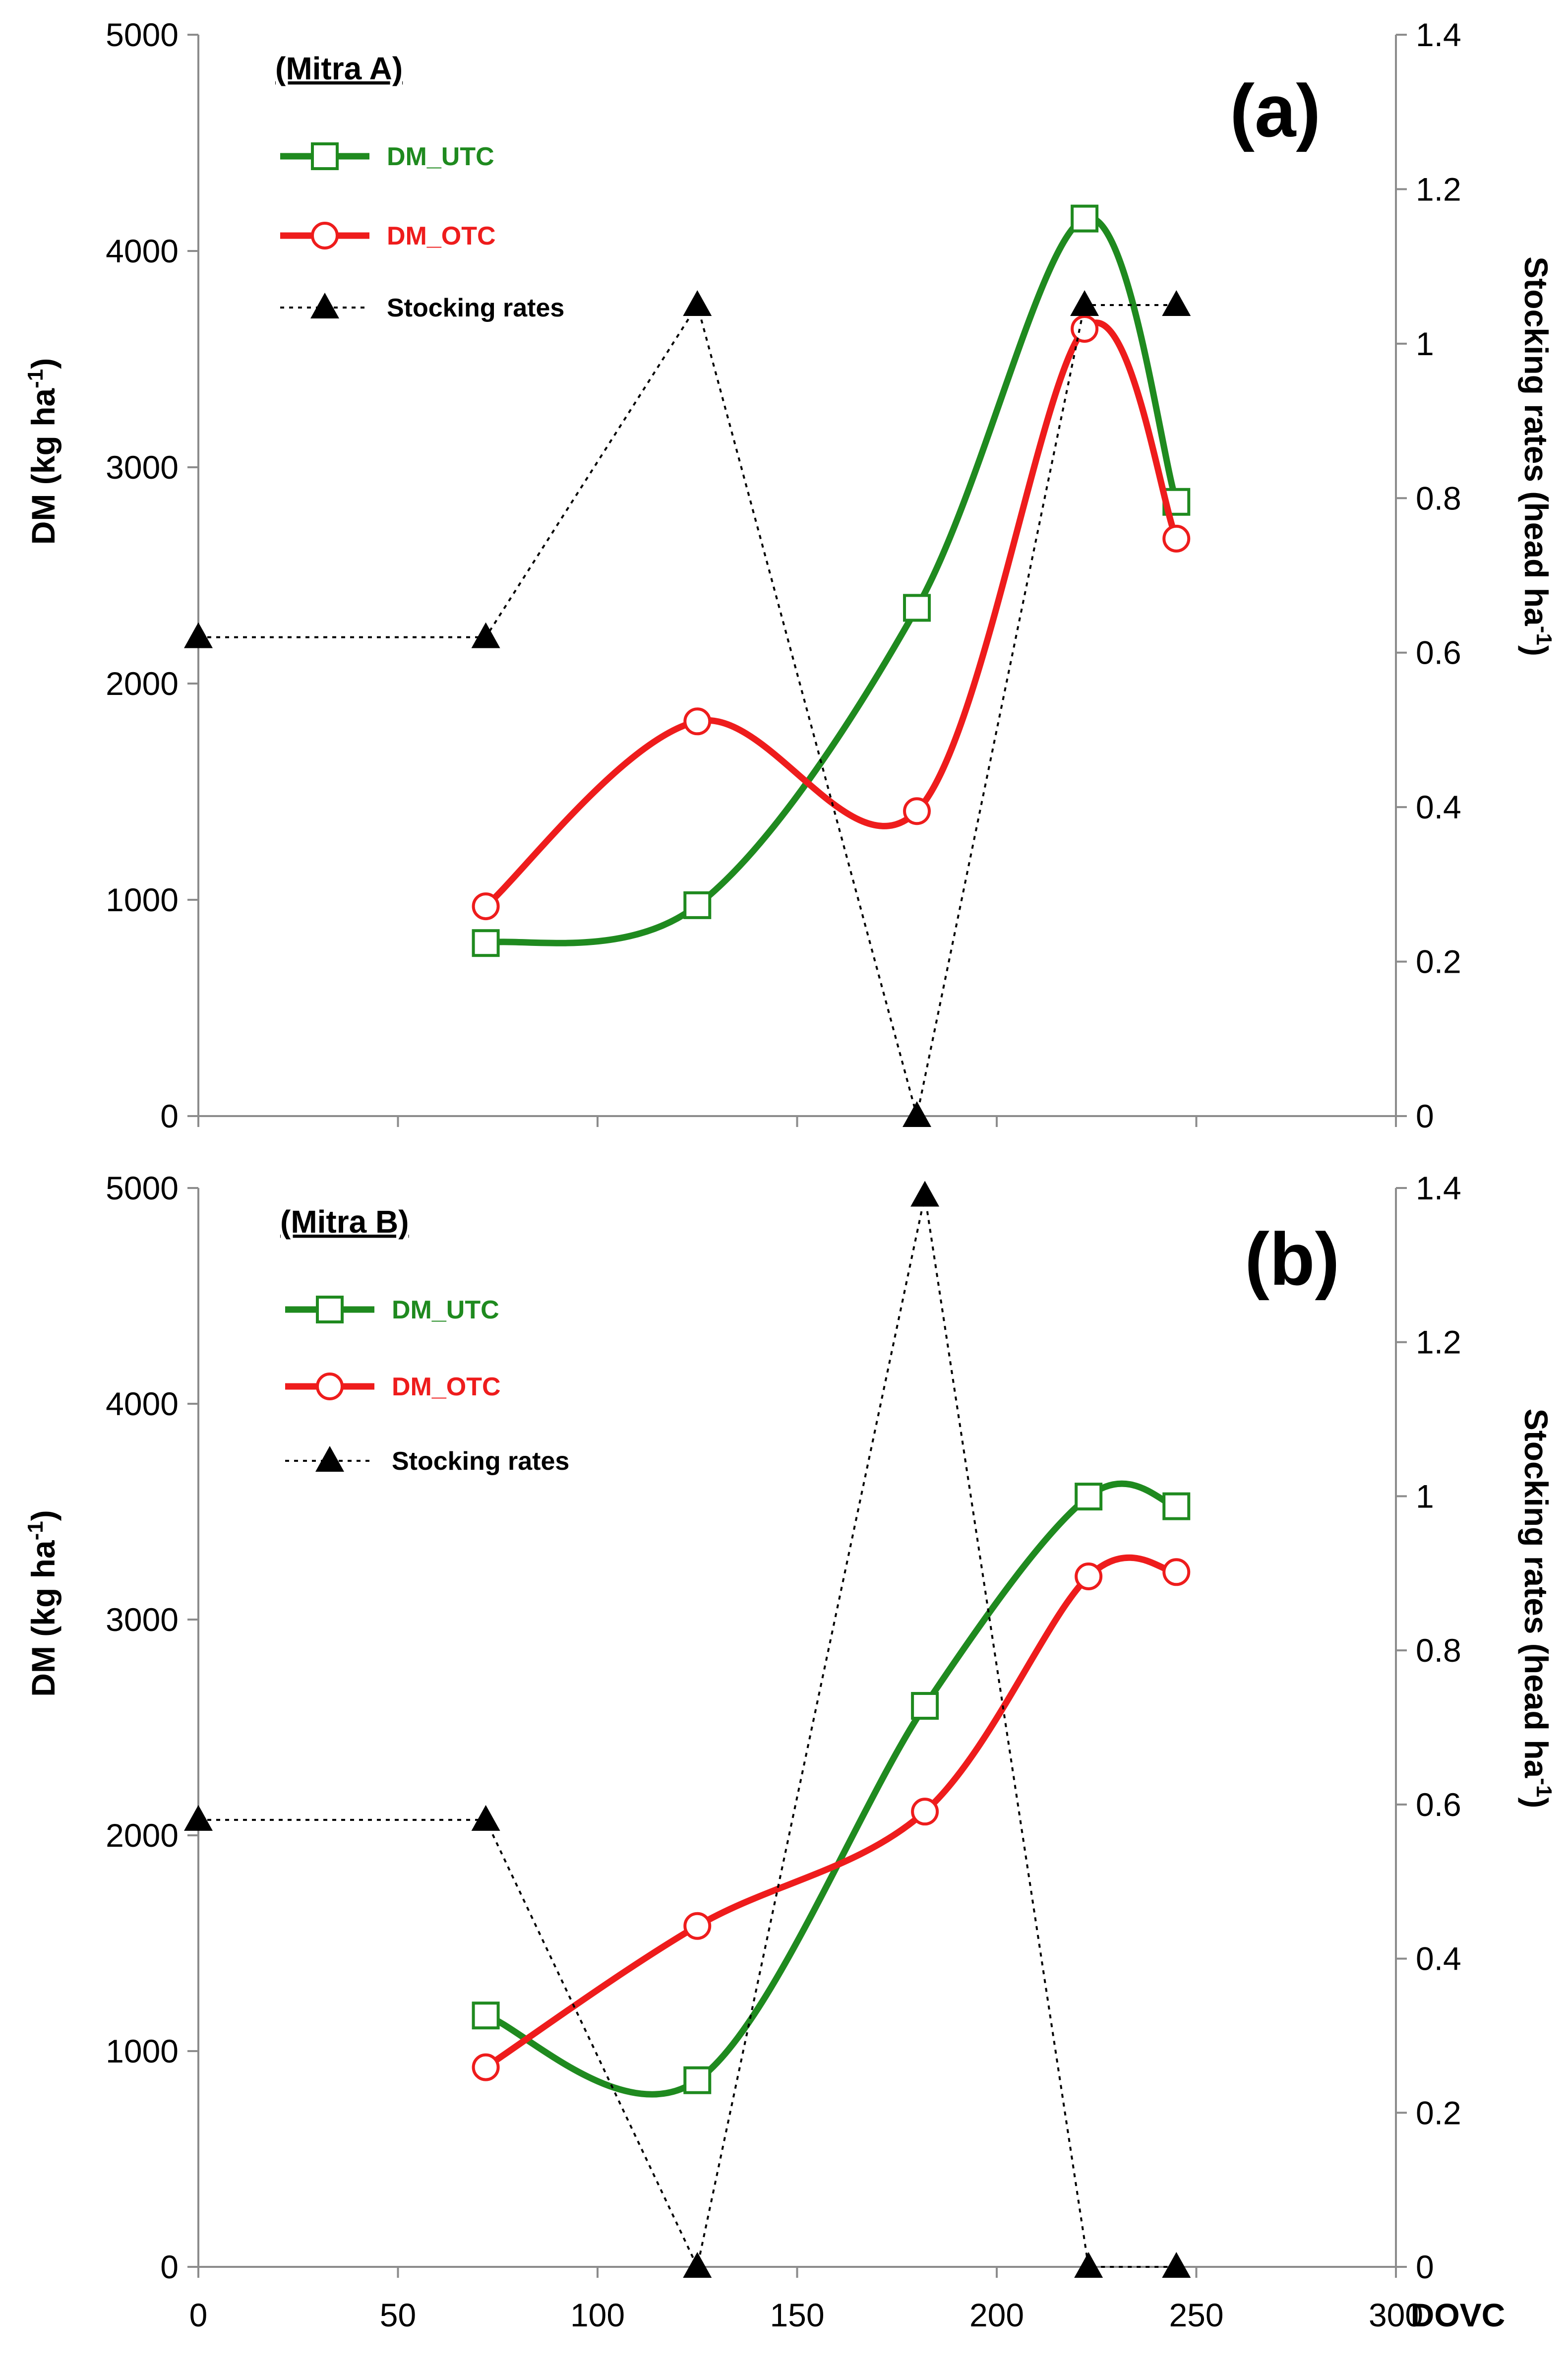 This screenshot has height=2376, width=1568. What do you see at coordinates (344, 1222) in the screenshot?
I see `panel-title: (Mitra B)` at bounding box center [344, 1222].